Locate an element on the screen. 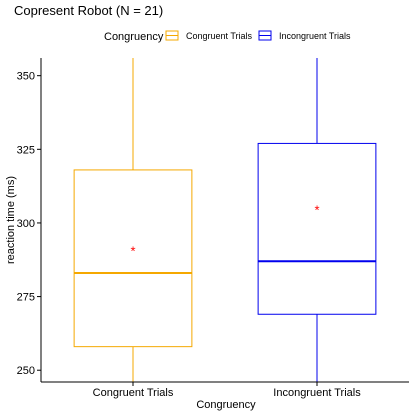 This screenshot has width=415, height=415. y-tick-label: 250 is located at coordinates (26, 371).